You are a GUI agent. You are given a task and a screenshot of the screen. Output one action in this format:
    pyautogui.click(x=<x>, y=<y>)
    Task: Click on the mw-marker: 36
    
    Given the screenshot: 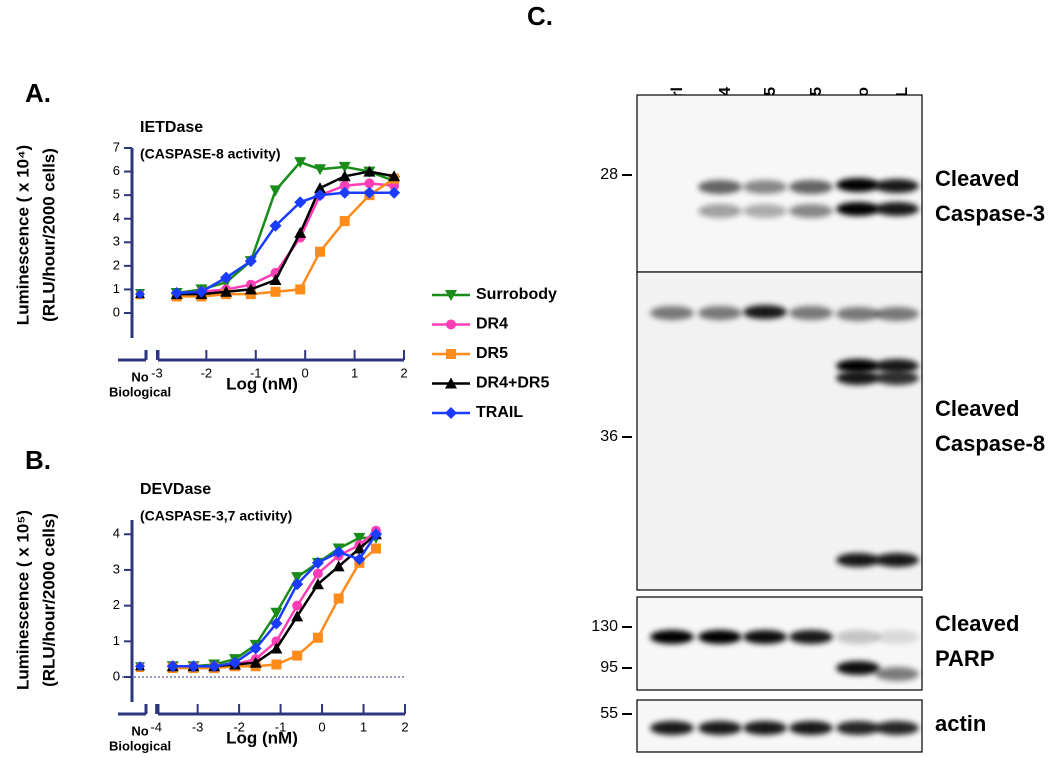 What is the action you would take?
    pyautogui.click(x=609, y=436)
    